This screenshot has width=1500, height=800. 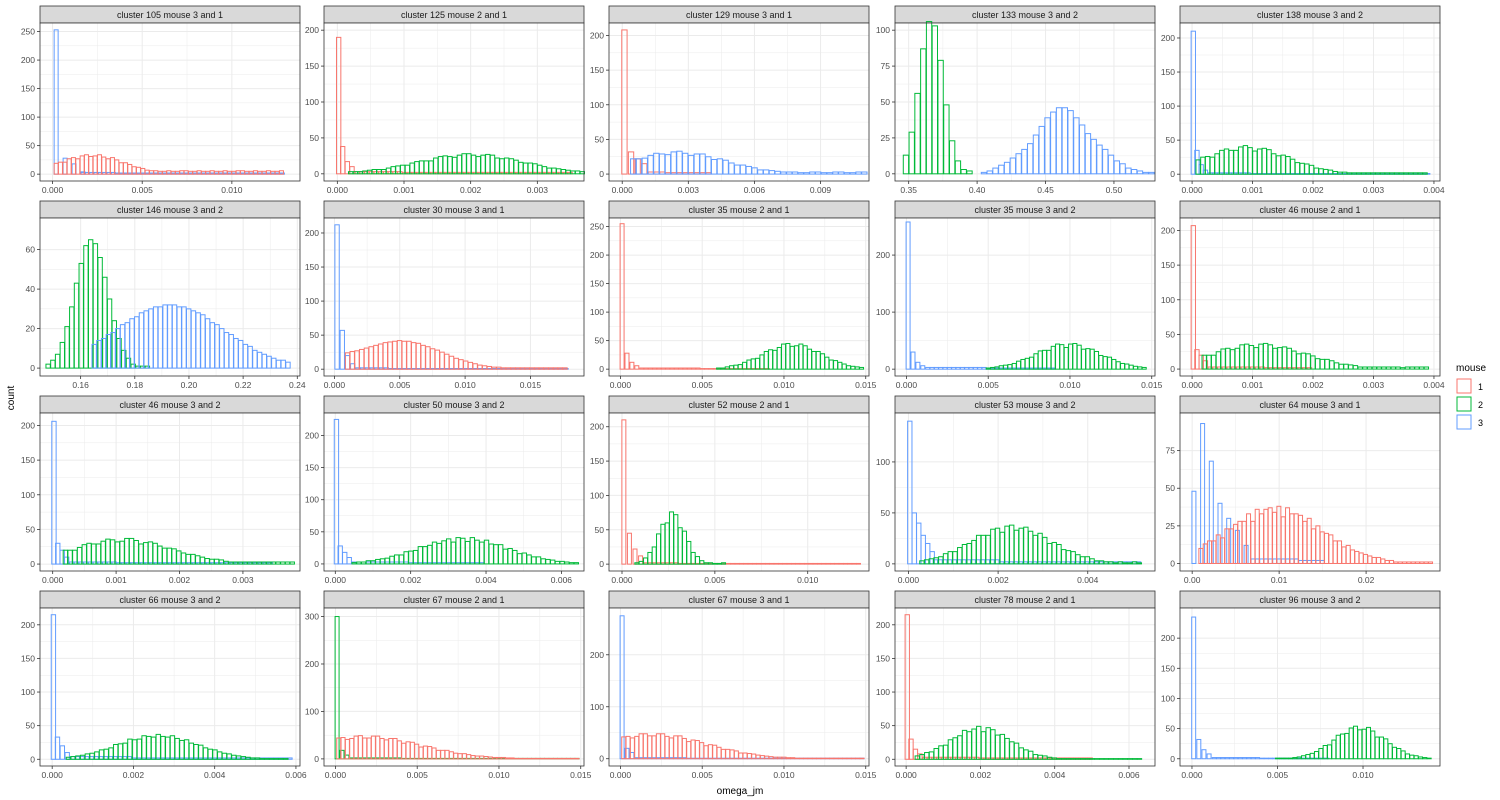 I want to click on x-tick-label: 0.003, so click(x=1374, y=385).